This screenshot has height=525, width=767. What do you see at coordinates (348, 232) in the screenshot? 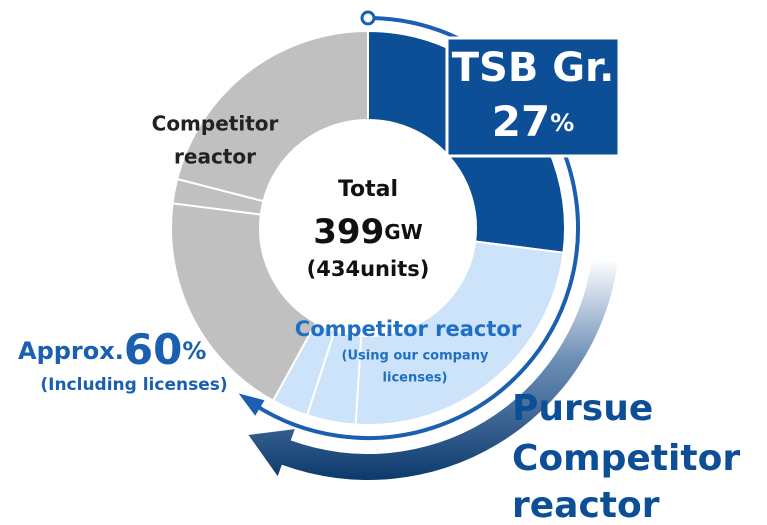
I see `total-value: 399` at bounding box center [348, 232].